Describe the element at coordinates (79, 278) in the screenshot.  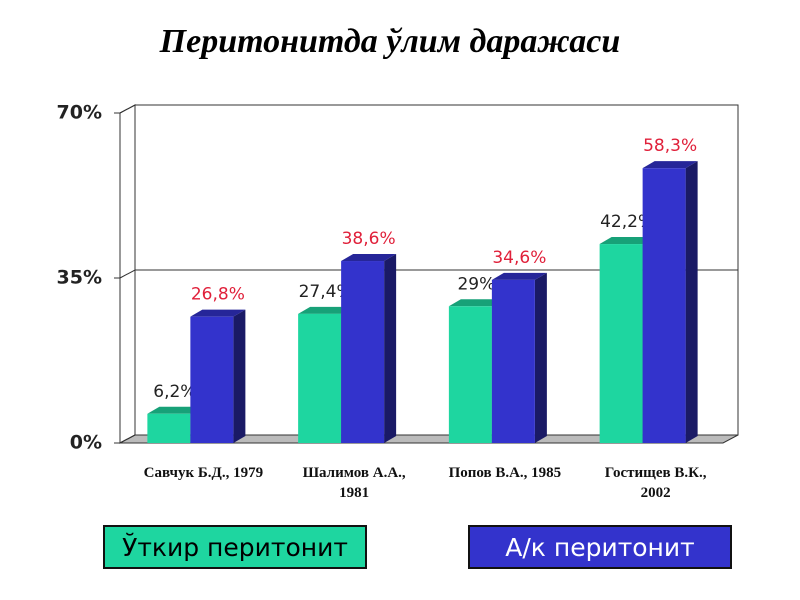
I see `y-tick-label: 35%` at that location.